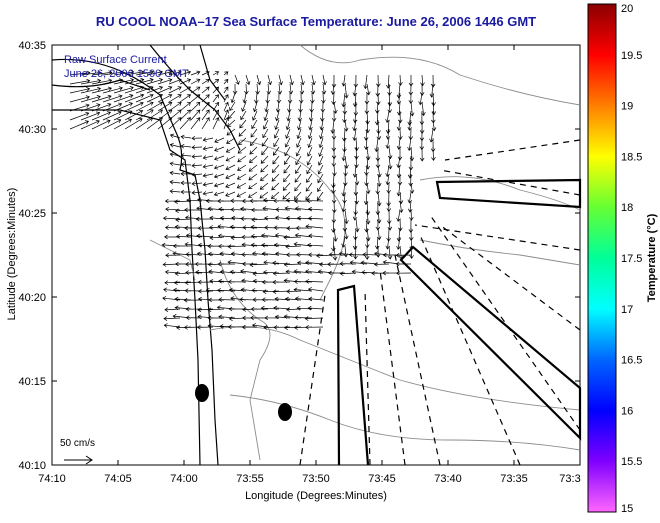  Describe the element at coordinates (316, 496) in the screenshot. I see `x-axis-title: Longitude (Degrees:Minutes)` at that location.